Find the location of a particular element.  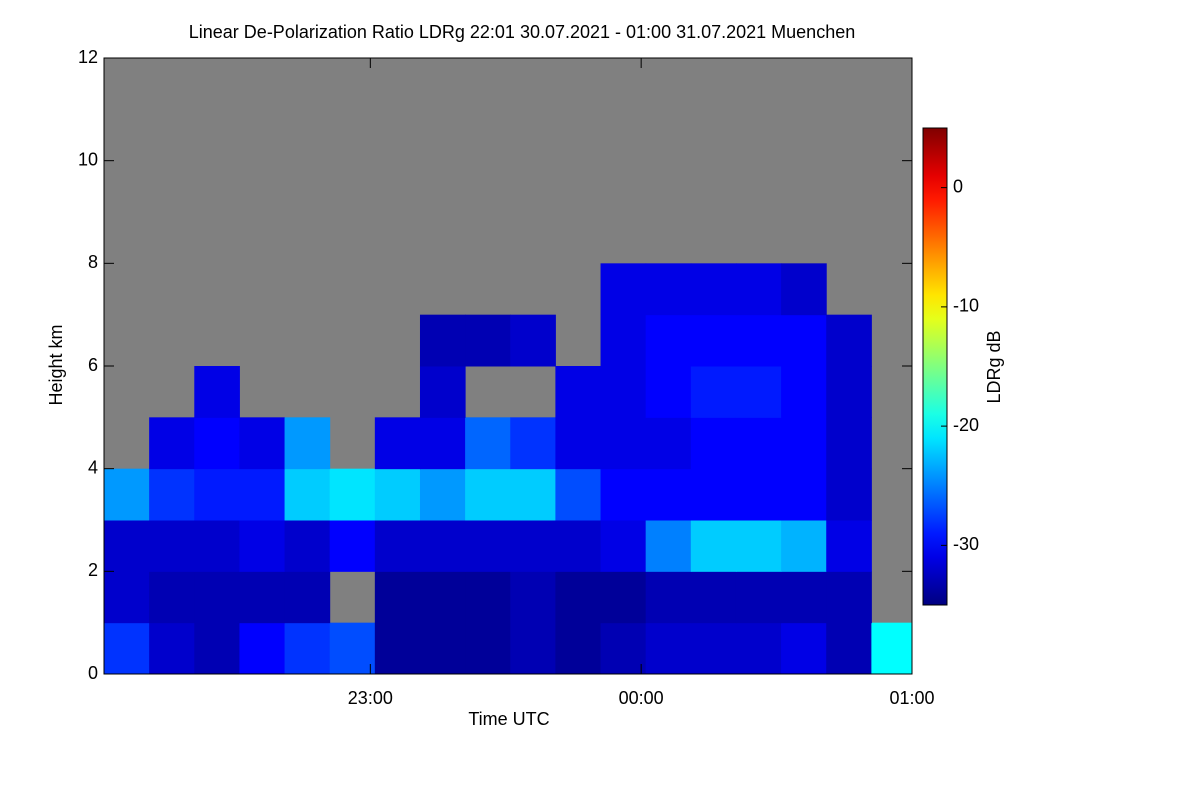

y-tick-label: 8 is located at coordinates (93, 262).